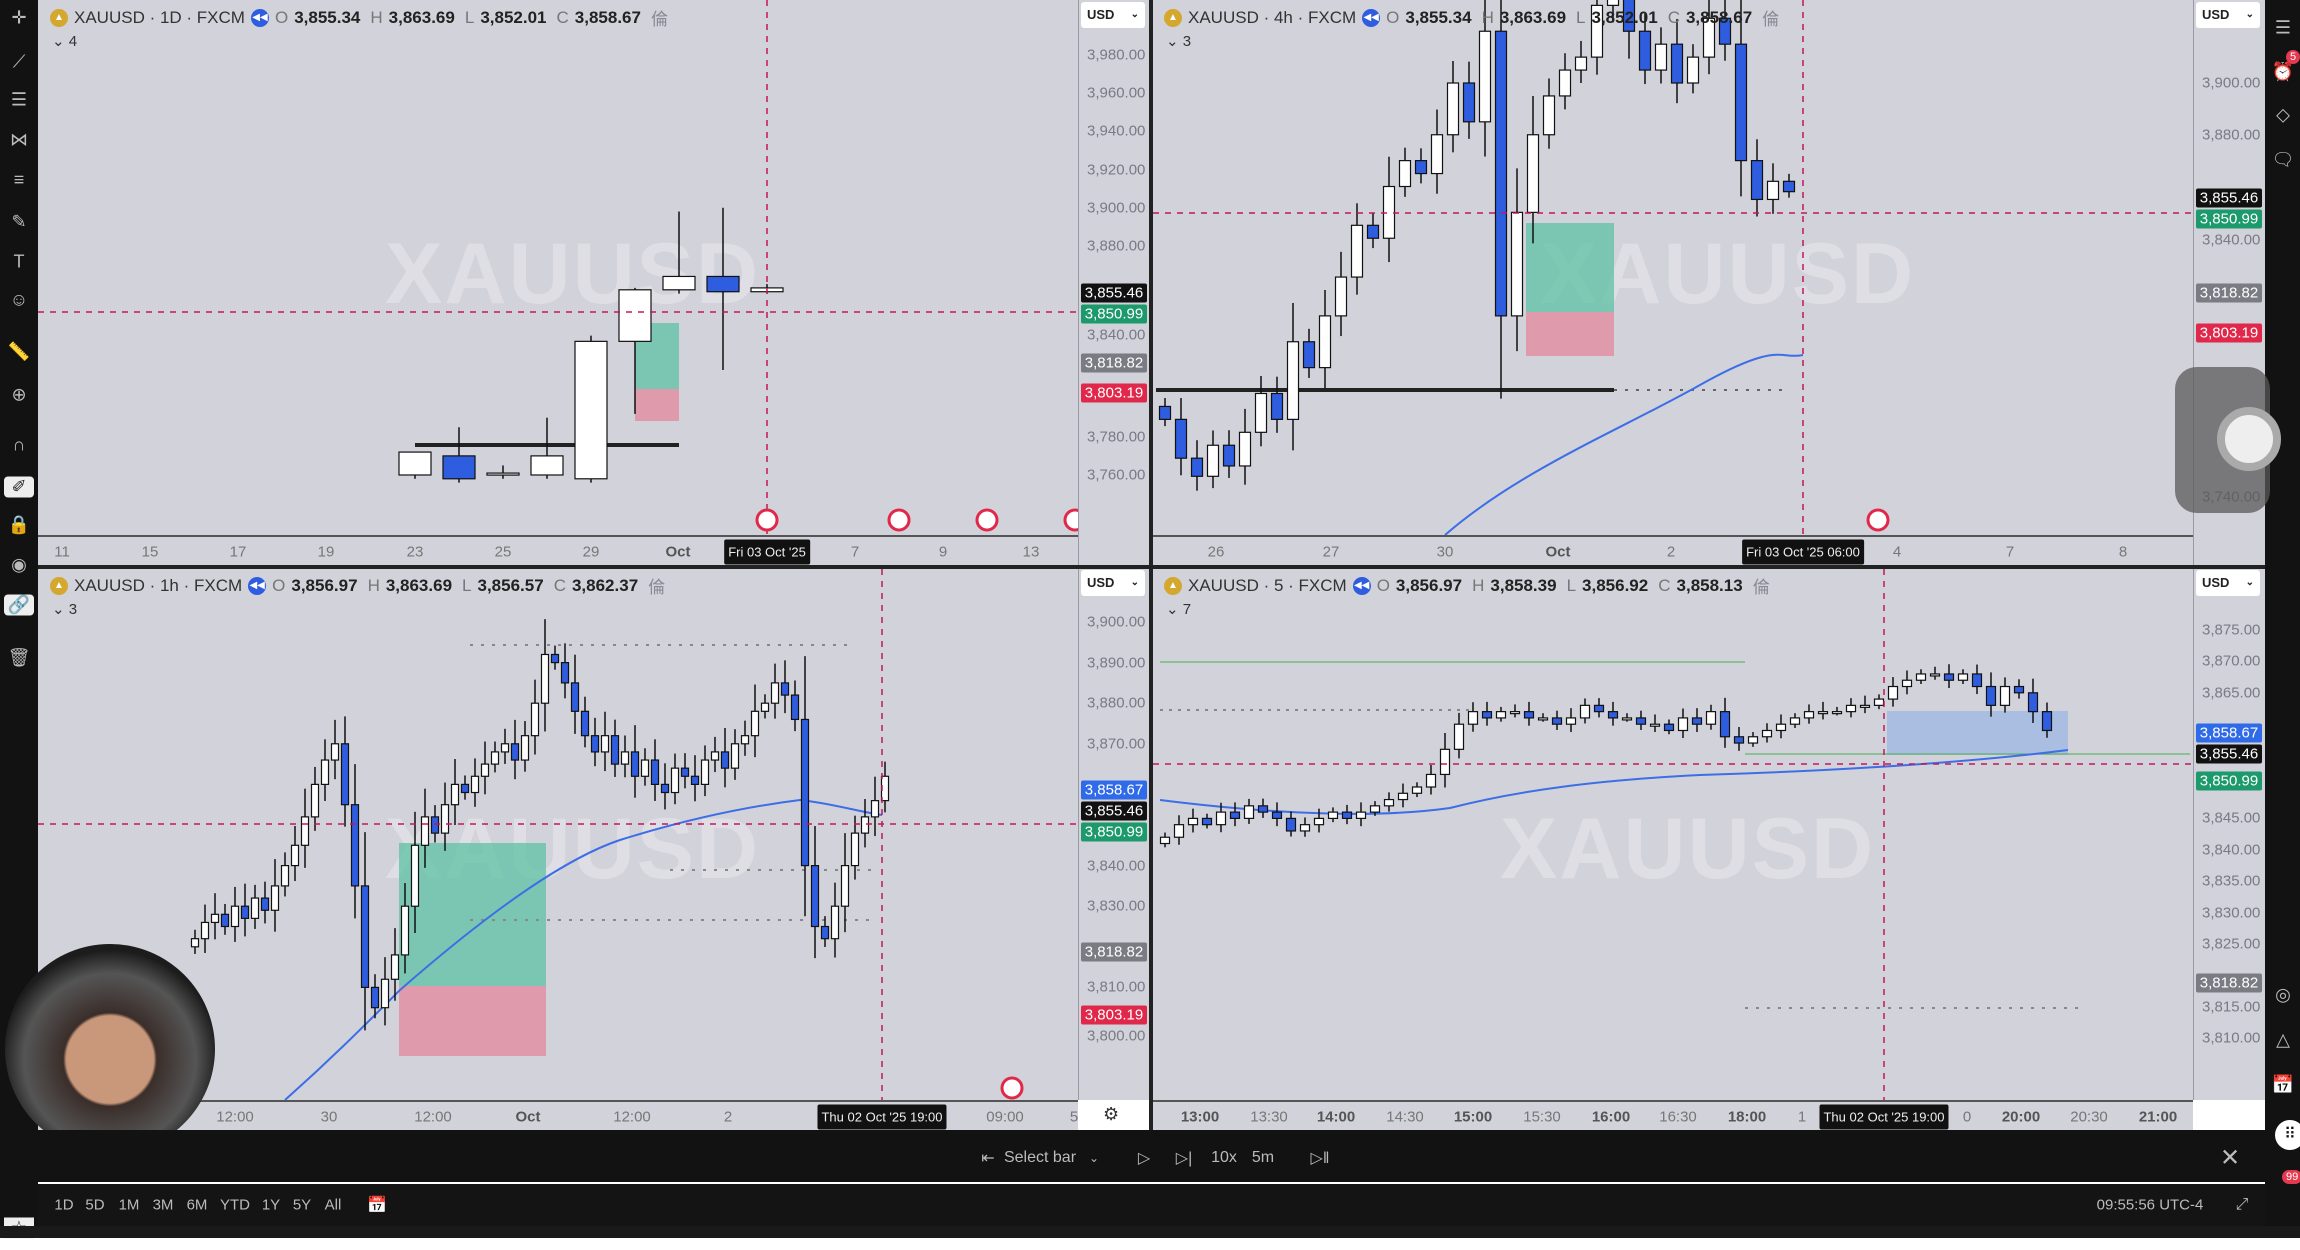 This screenshot has height=1250, width=2300. I want to click on interval-button: 5m, so click(1263, 1157).